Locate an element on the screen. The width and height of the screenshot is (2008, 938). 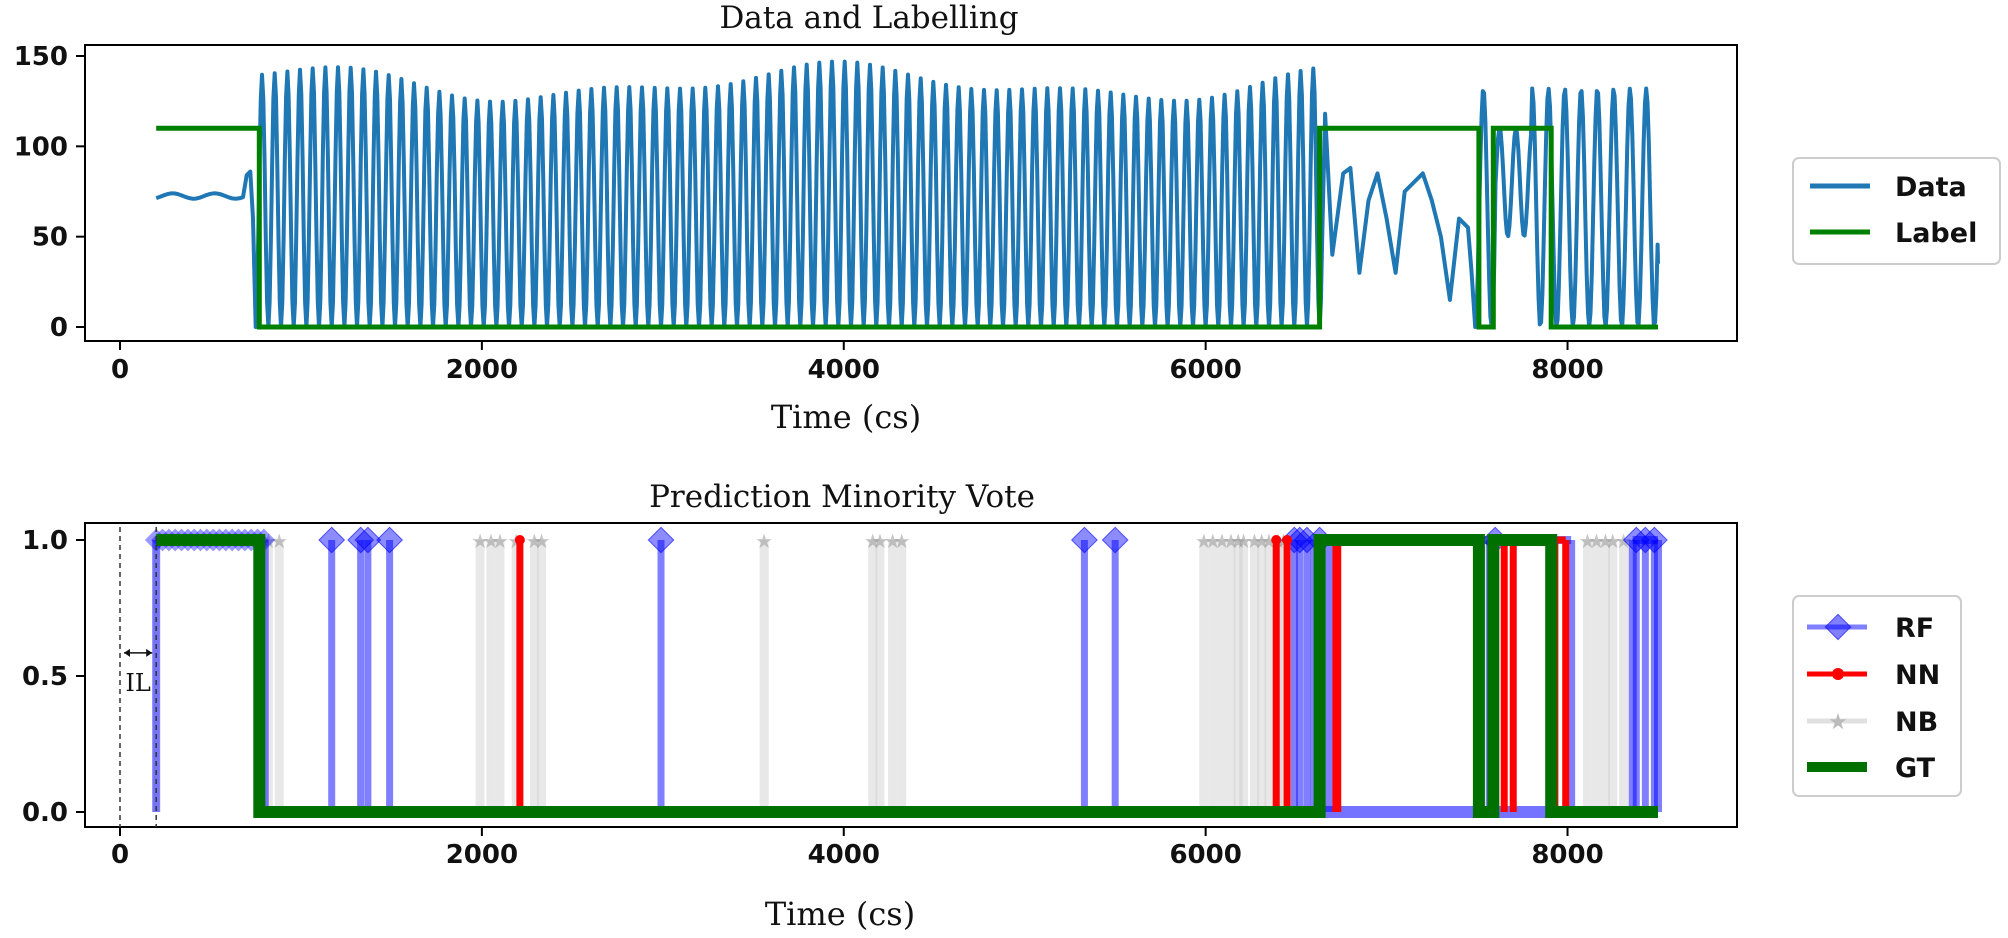
nb-marker-24: ★ is located at coordinates (1587, 541).